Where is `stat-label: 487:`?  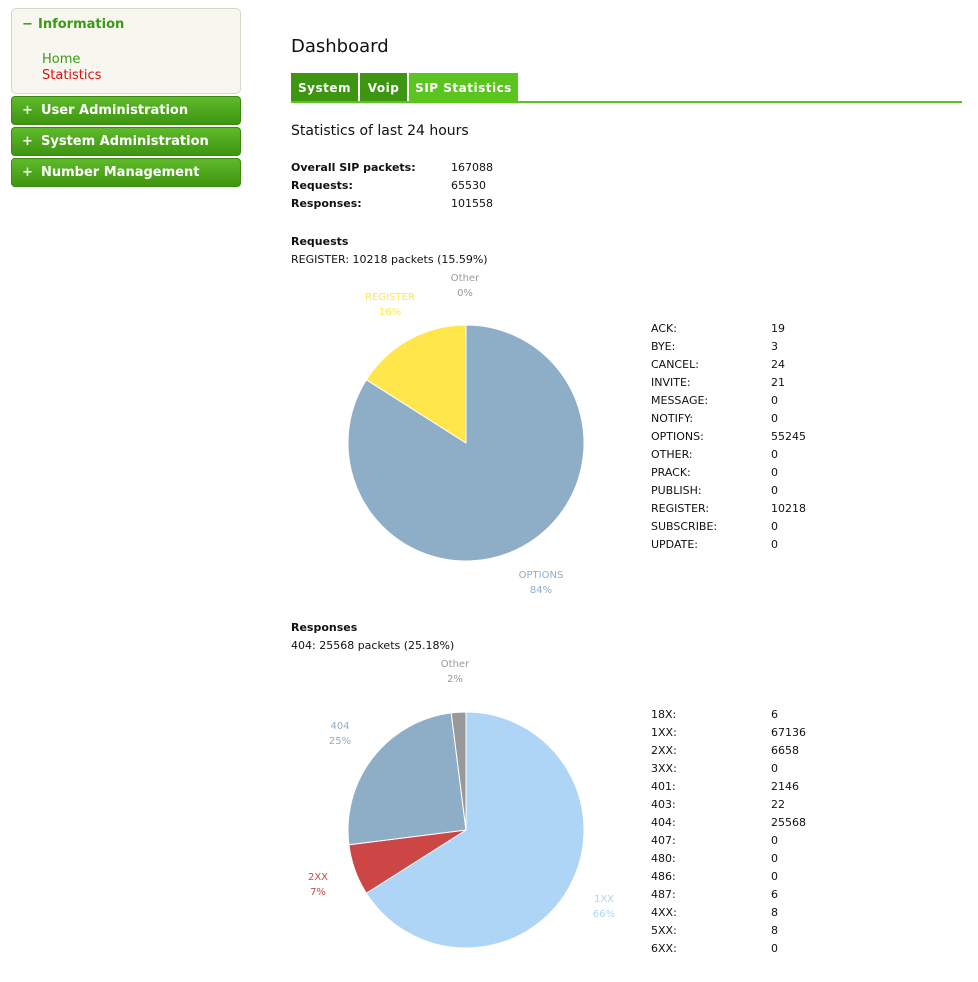
stat-label: 487: is located at coordinates (663, 894).